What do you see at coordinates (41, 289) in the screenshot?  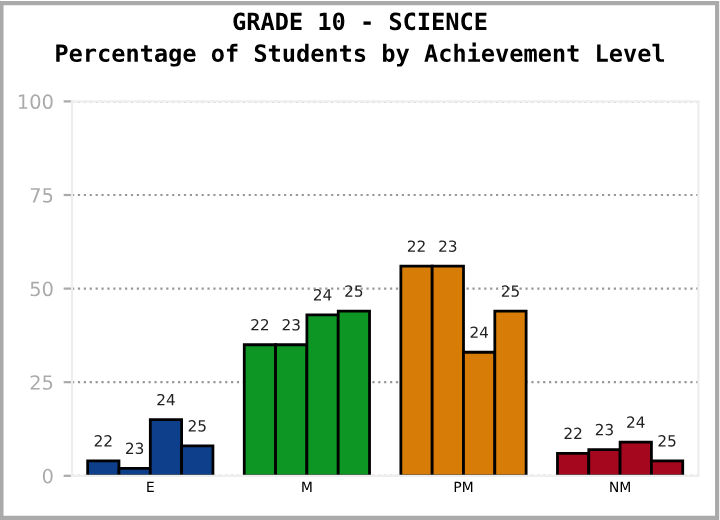 I see `y-tick-label: 50` at bounding box center [41, 289].